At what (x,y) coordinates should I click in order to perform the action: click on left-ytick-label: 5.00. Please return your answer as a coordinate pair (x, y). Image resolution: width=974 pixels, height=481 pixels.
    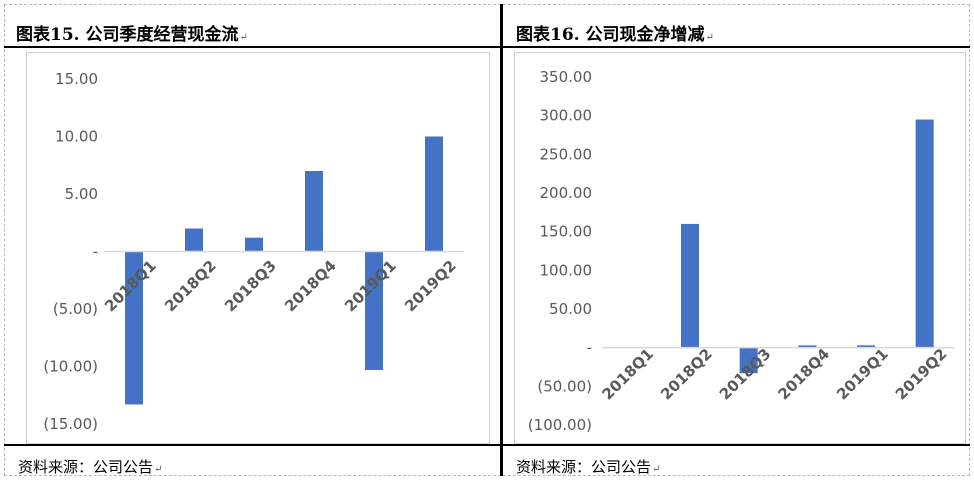
    Looking at the image, I should click on (81, 194).